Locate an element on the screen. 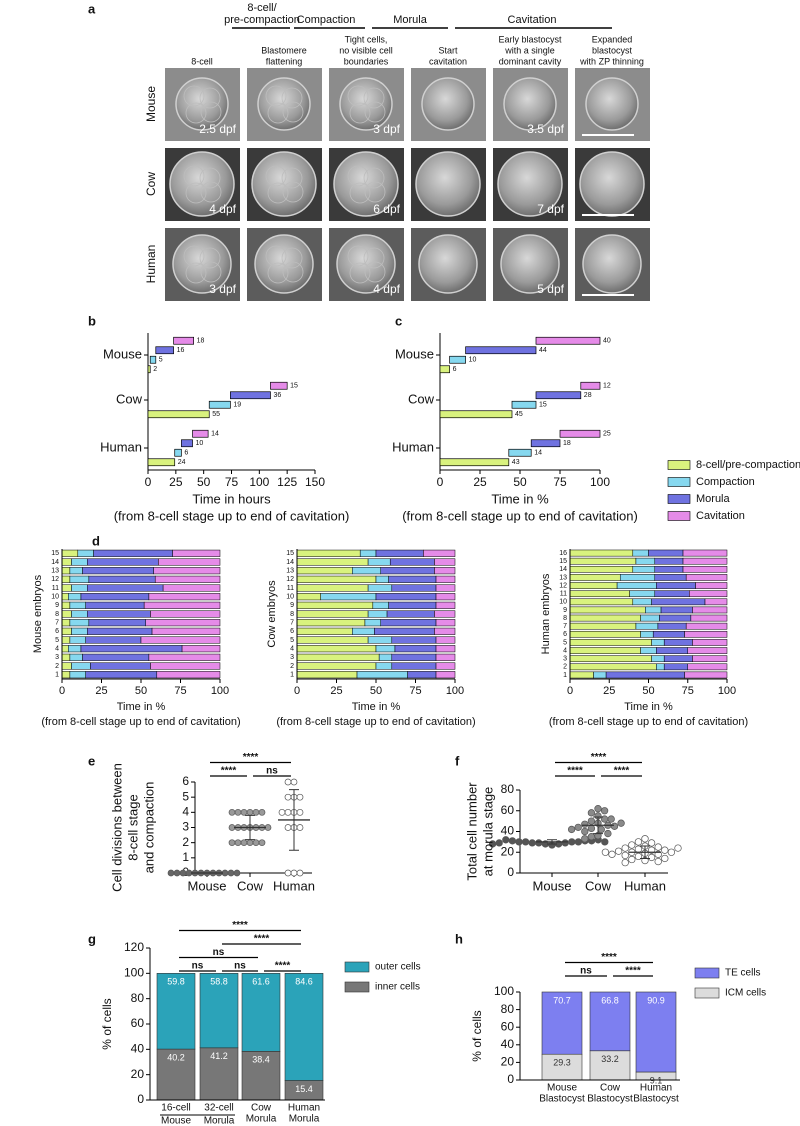 Image resolution: width=800 pixels, height=1126 pixels. column-label: dominant cavity is located at coordinates (530, 61).